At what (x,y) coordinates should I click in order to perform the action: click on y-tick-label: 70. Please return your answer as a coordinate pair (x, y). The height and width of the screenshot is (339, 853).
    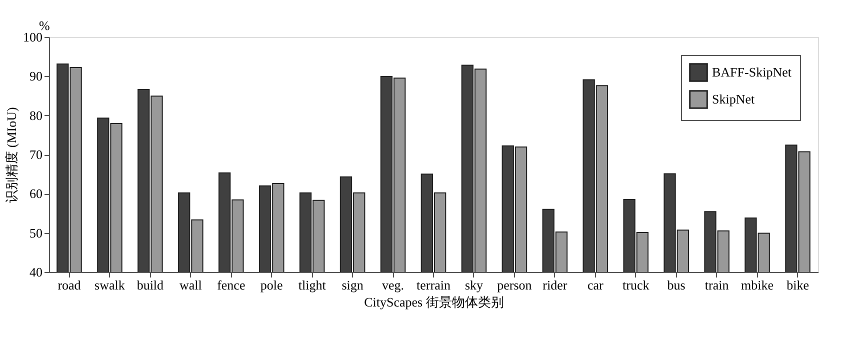
    Looking at the image, I should click on (36, 154).